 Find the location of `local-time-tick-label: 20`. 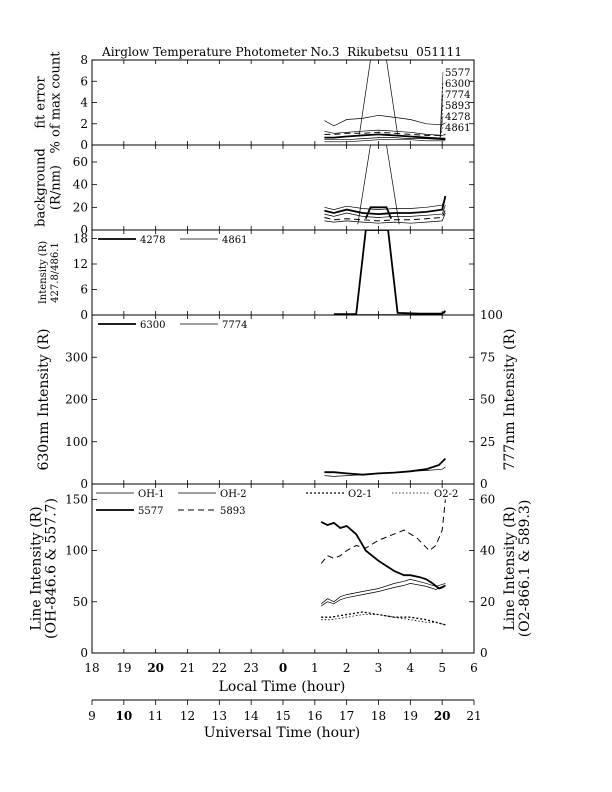

local-time-tick-label: 20 is located at coordinates (155, 668).